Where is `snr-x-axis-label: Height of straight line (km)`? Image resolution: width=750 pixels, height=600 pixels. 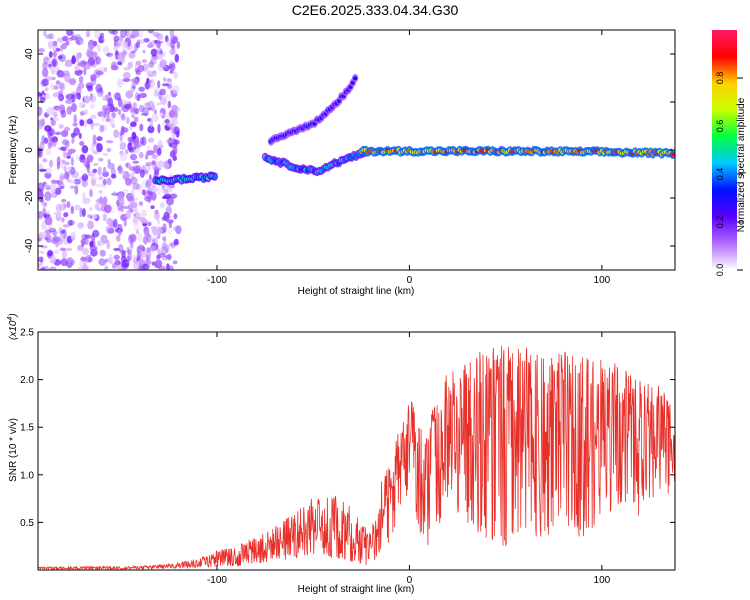
snr-x-axis-label: Height of straight line (km) is located at coordinates (356, 589).